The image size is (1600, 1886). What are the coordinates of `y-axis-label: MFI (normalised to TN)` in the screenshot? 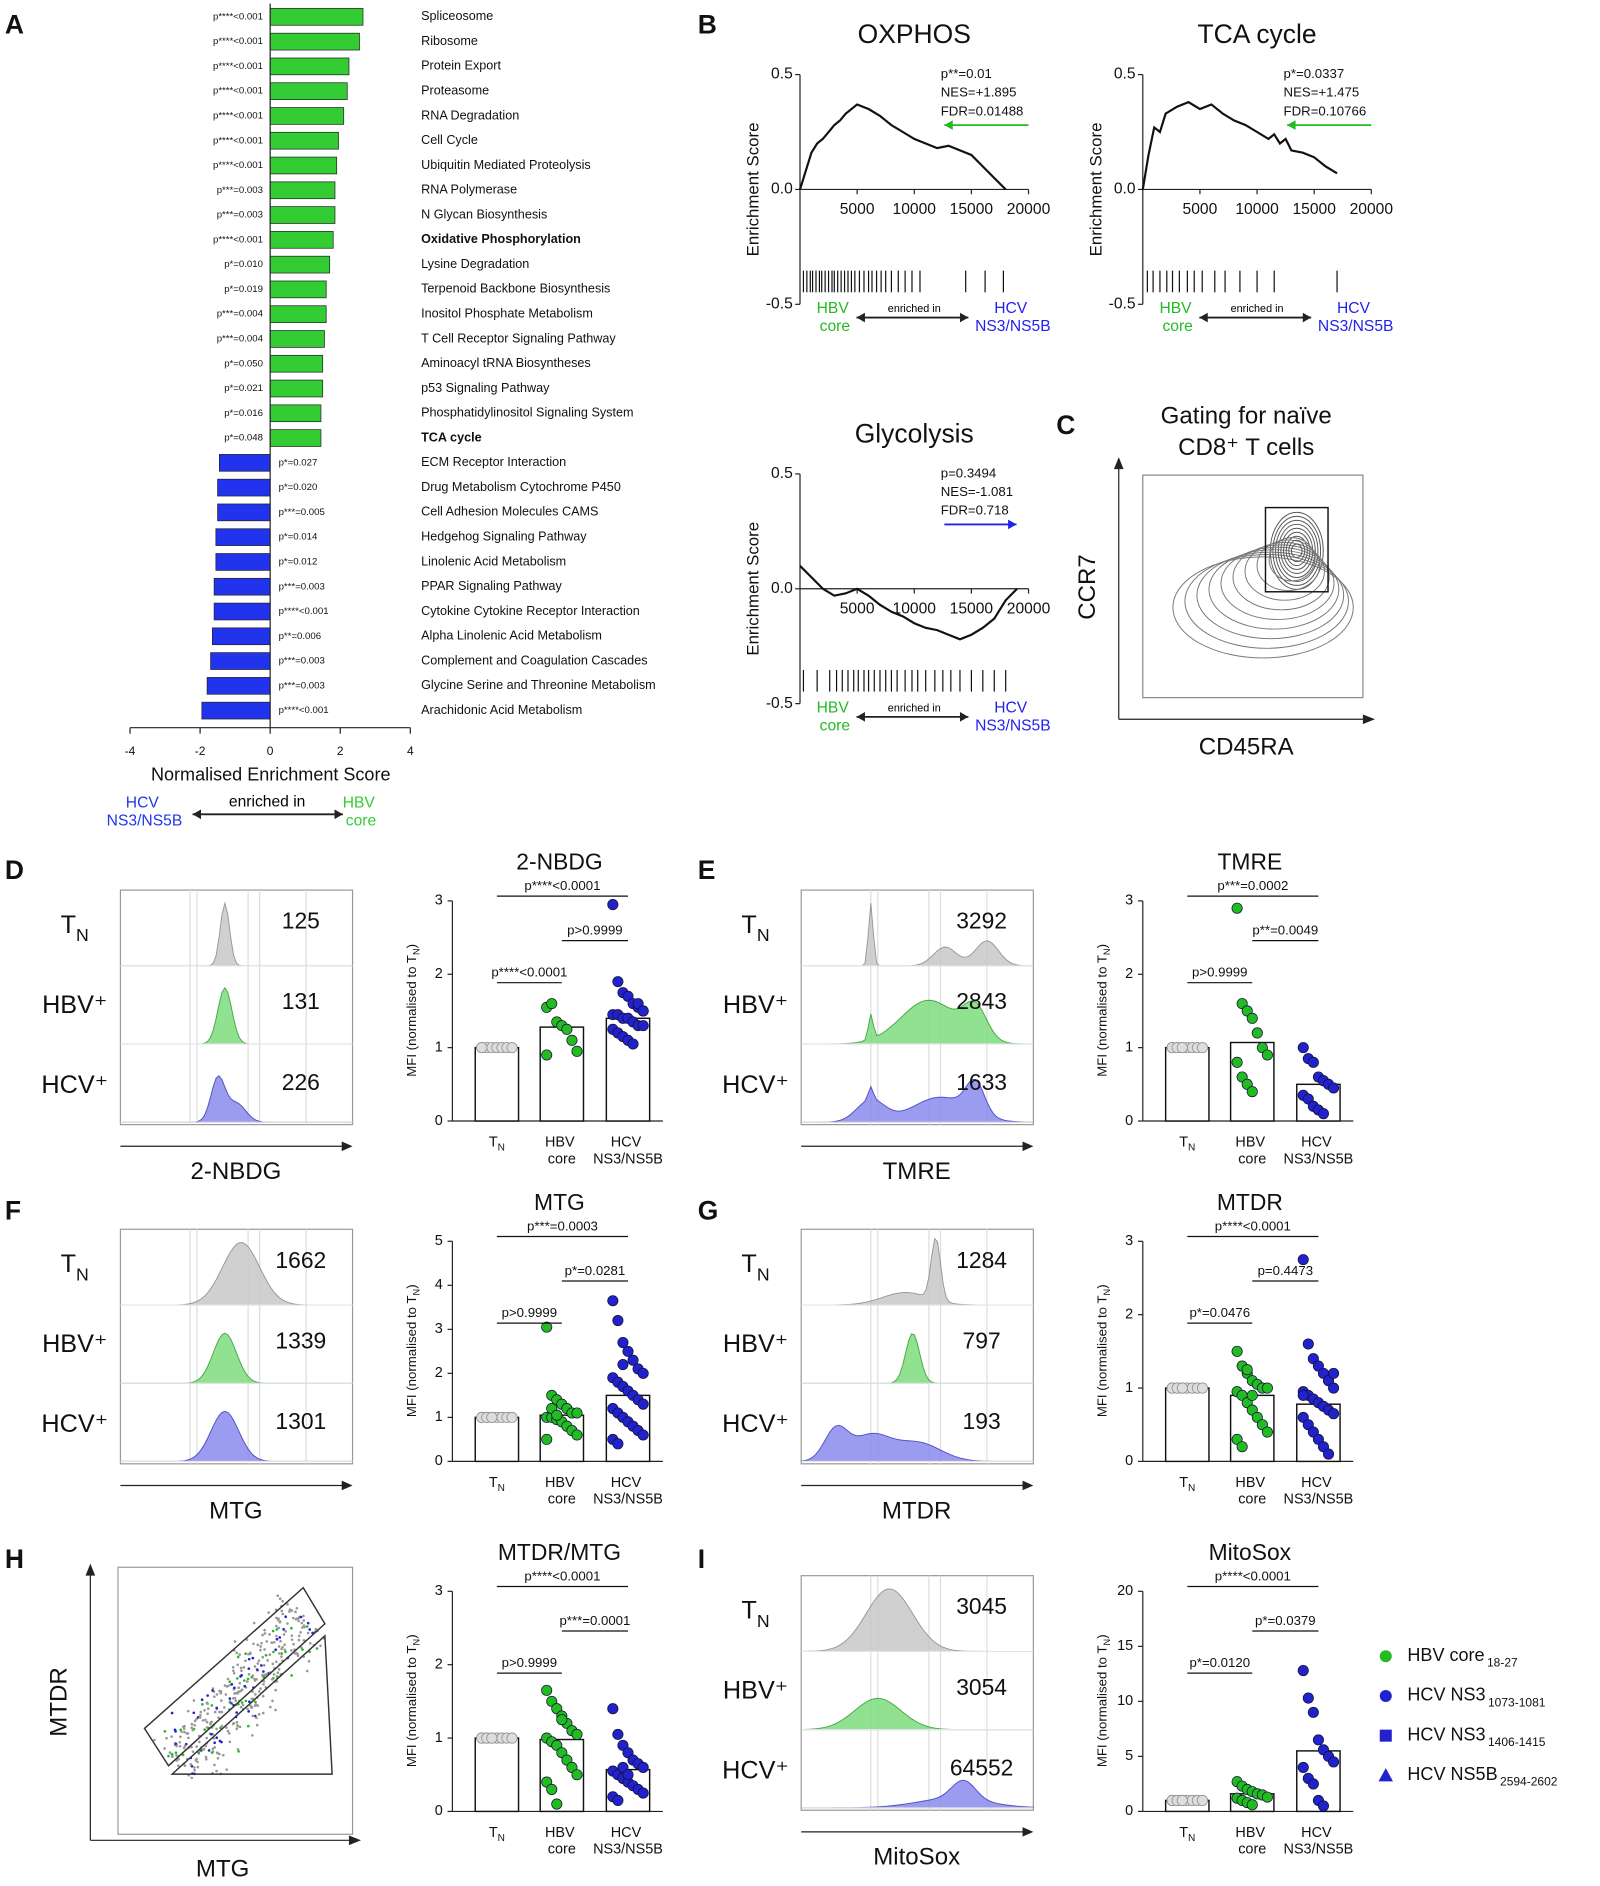 It's located at (413, 1350).